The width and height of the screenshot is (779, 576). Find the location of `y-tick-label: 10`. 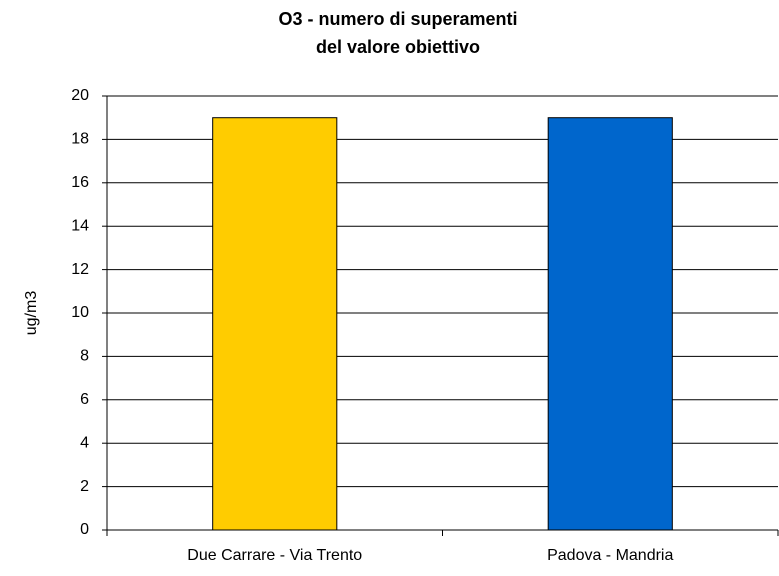

y-tick-label: 10 is located at coordinates (80, 312).